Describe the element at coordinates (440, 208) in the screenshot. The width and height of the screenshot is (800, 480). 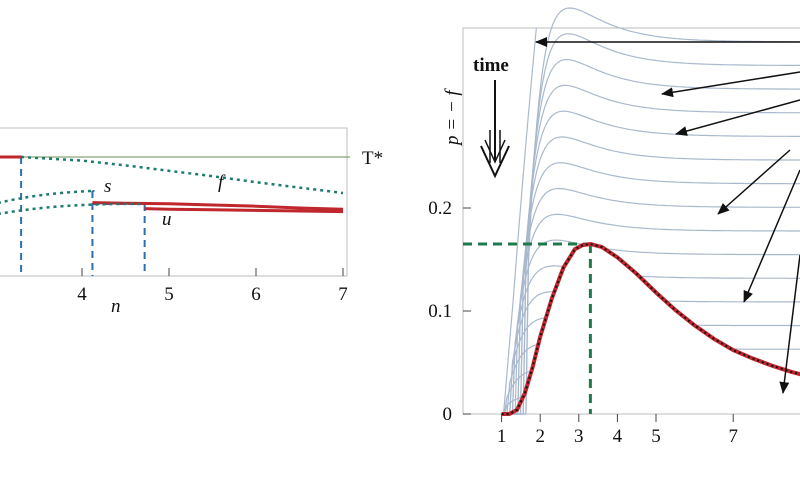
I see `right-y-tick-label: 0.2` at that location.